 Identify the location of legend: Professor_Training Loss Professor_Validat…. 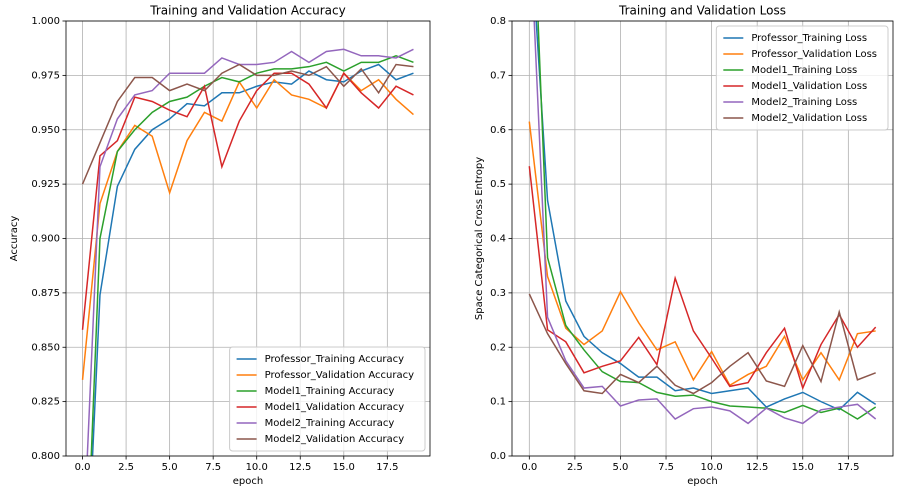
(802, 78).